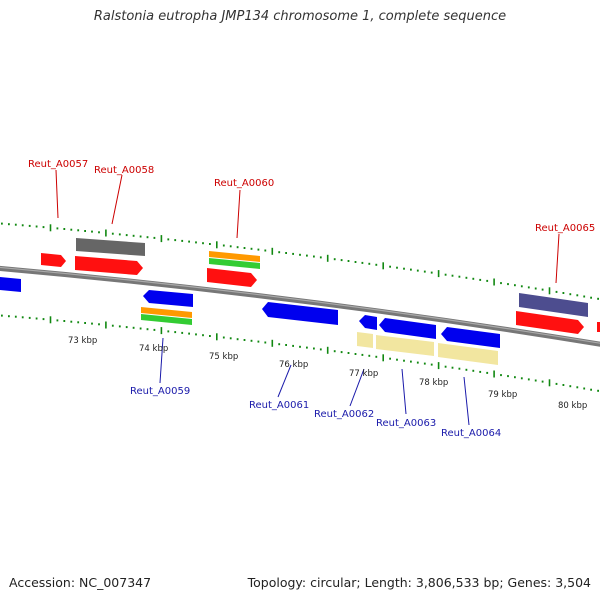  Describe the element at coordinates (572, 406) in the screenshot. I see `scale-label: 80 kbp` at that location.